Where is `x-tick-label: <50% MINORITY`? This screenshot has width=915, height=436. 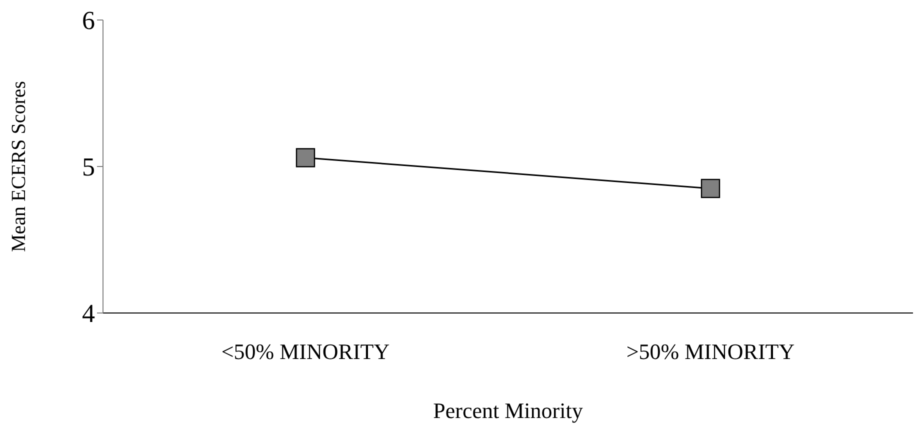 x-tick-label: <50% MINORITY is located at coordinates (305, 351).